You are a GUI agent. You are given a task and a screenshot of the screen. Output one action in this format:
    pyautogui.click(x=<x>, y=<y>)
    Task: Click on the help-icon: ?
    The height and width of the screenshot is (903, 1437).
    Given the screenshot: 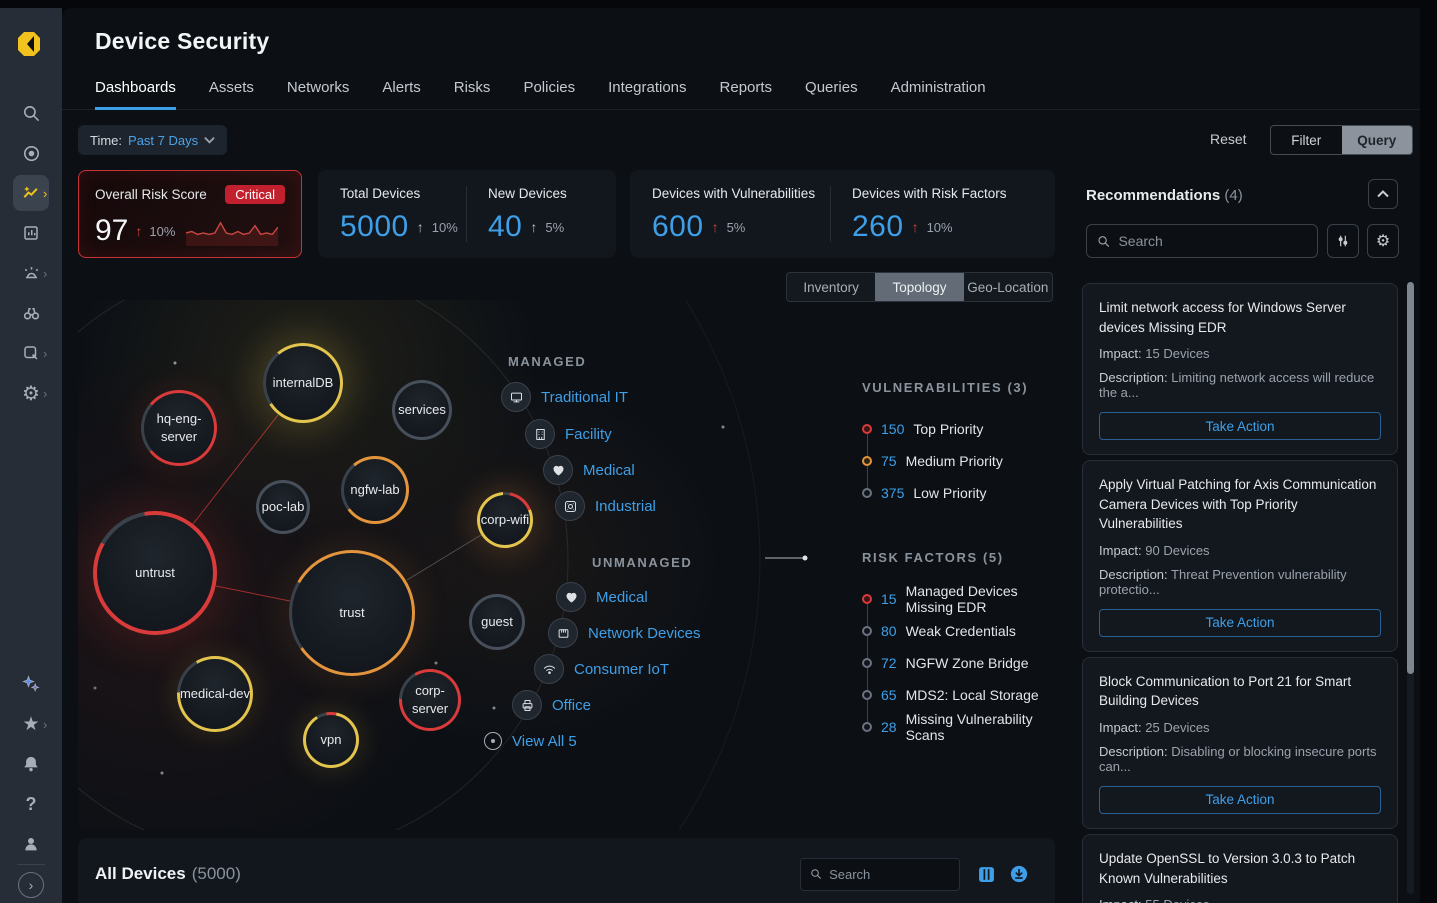 What is the action you would take?
    pyautogui.click(x=31, y=803)
    